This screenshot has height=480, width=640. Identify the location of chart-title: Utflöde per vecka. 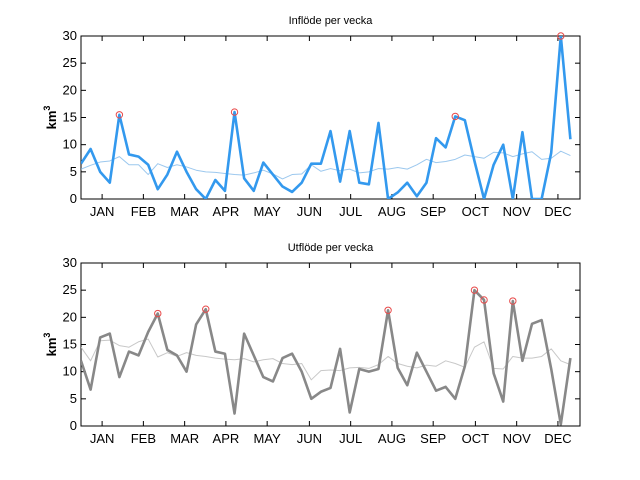
(331, 248).